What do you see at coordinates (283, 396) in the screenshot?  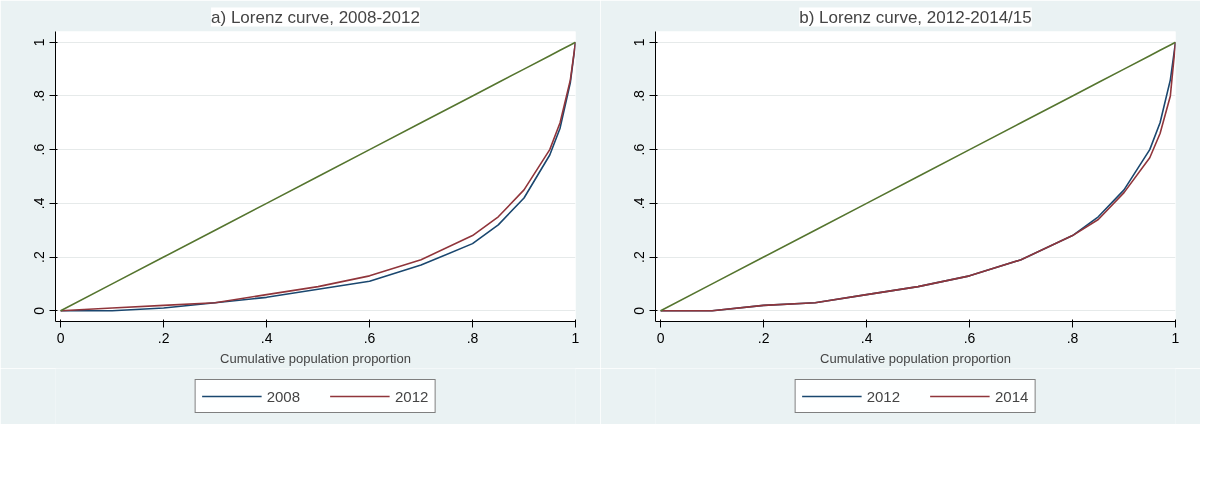 I see `legend-label: 2008` at bounding box center [283, 396].